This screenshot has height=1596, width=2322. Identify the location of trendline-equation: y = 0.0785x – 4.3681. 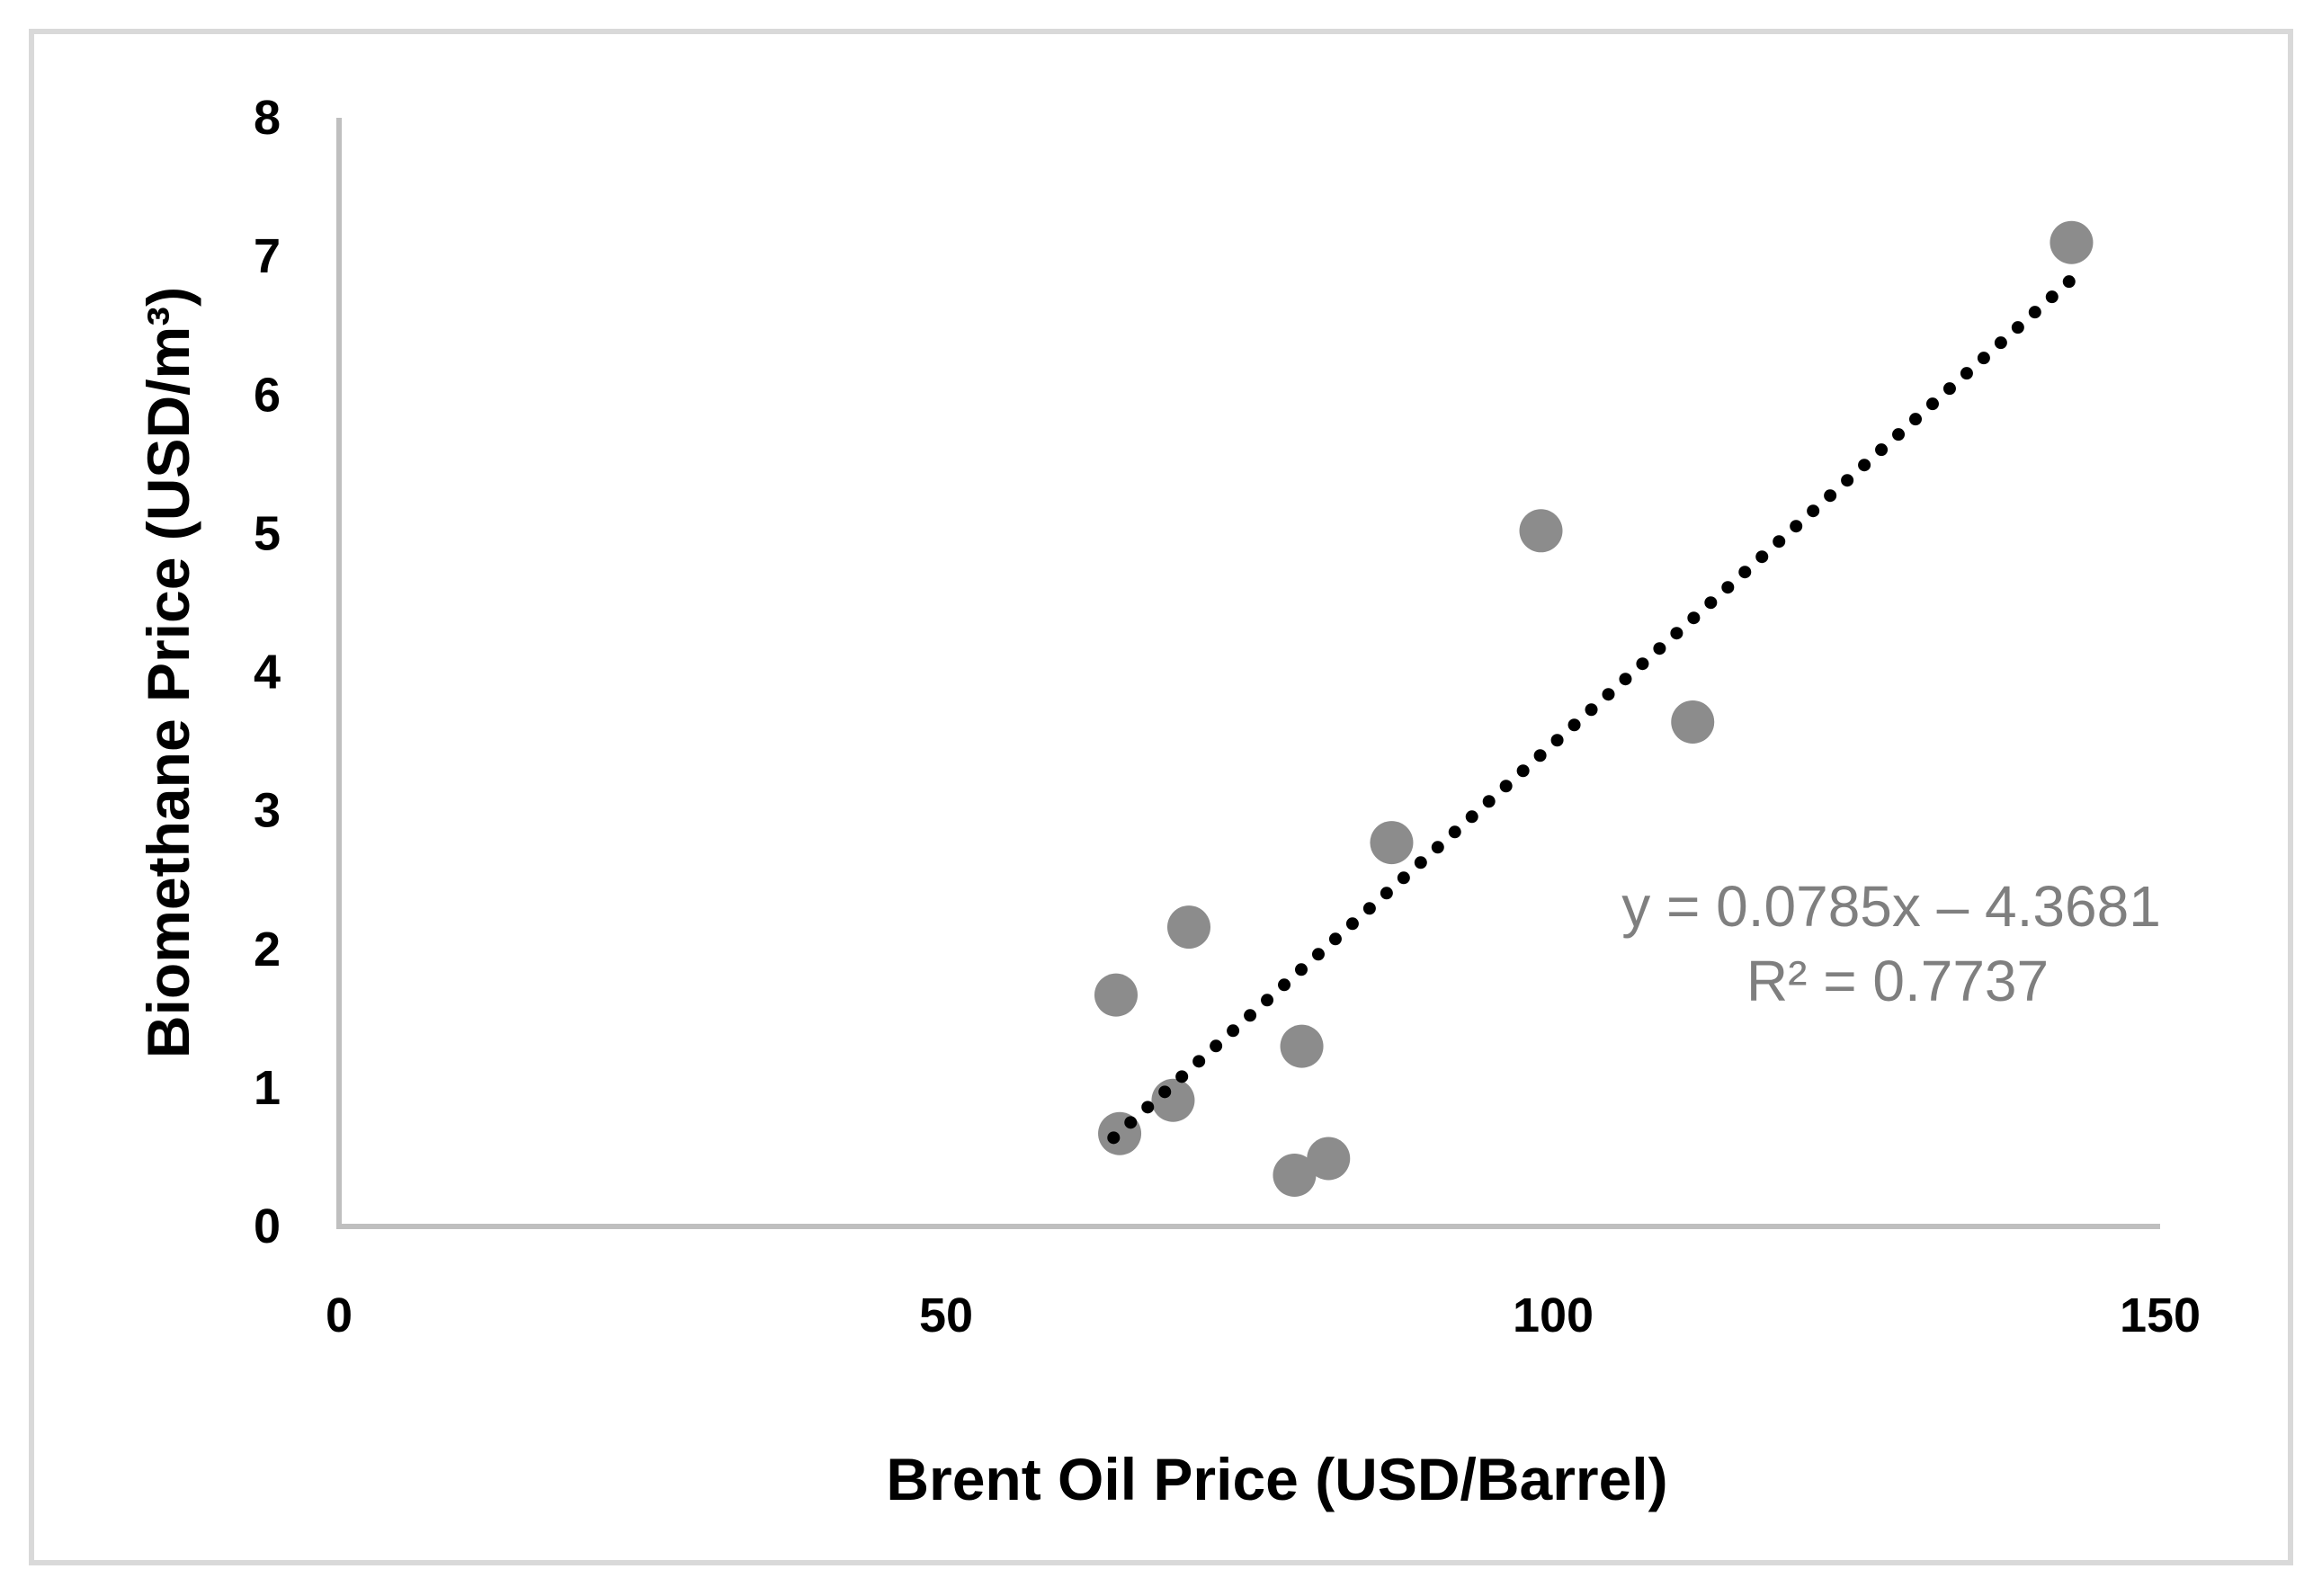
(1891, 906).